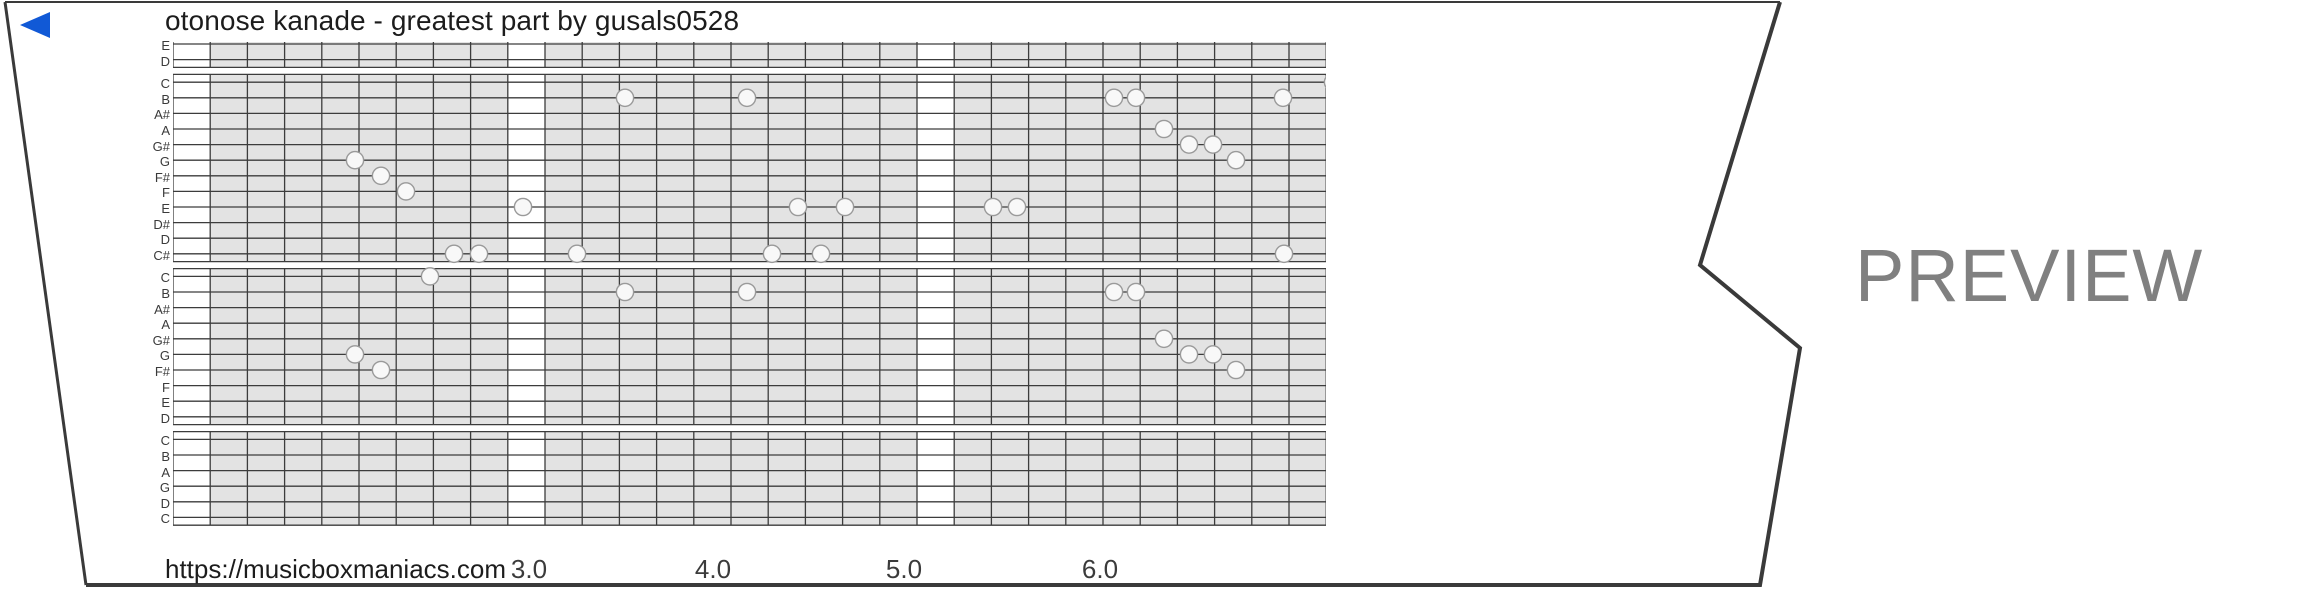 This screenshot has height=597, width=2310. Describe the element at coordinates (161, 255) in the screenshot. I see `note-label: C#` at that location.